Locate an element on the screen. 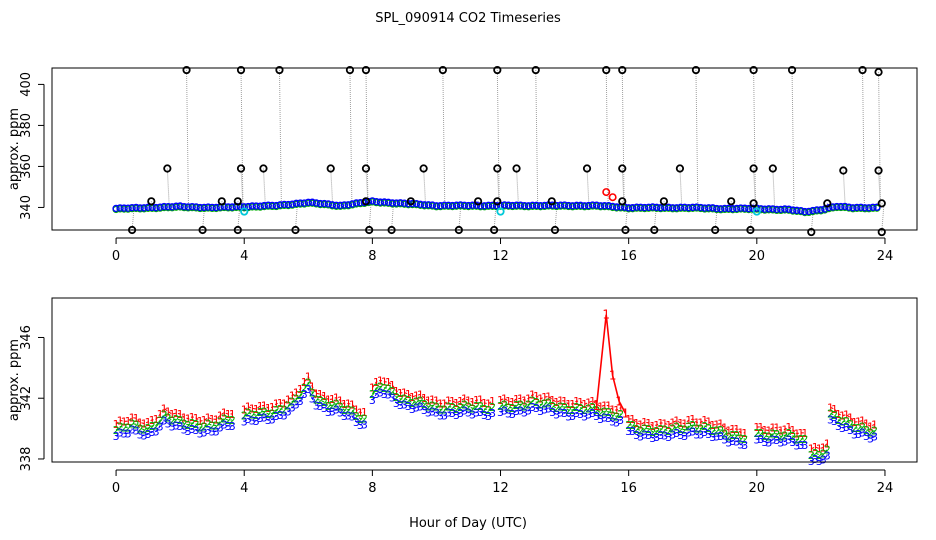 This screenshot has width=936, height=540. series-2-line is located at coordinates (686, 432).